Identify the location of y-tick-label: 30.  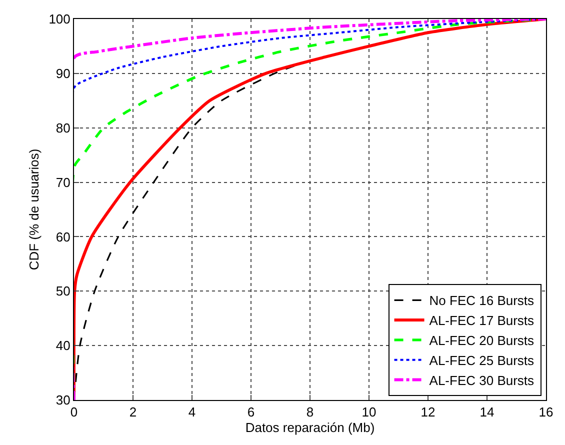
(63, 400).